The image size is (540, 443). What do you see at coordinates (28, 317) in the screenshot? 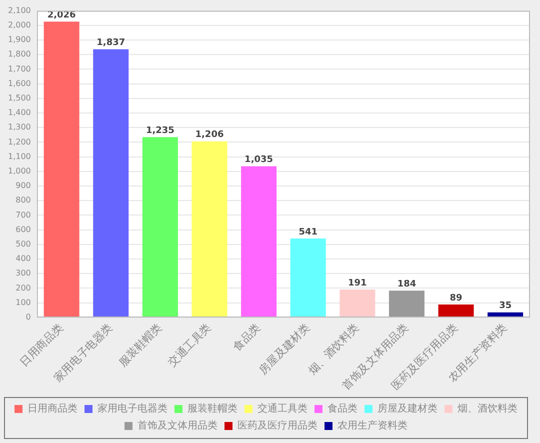
I see `y-tick-label: 0` at bounding box center [28, 317].